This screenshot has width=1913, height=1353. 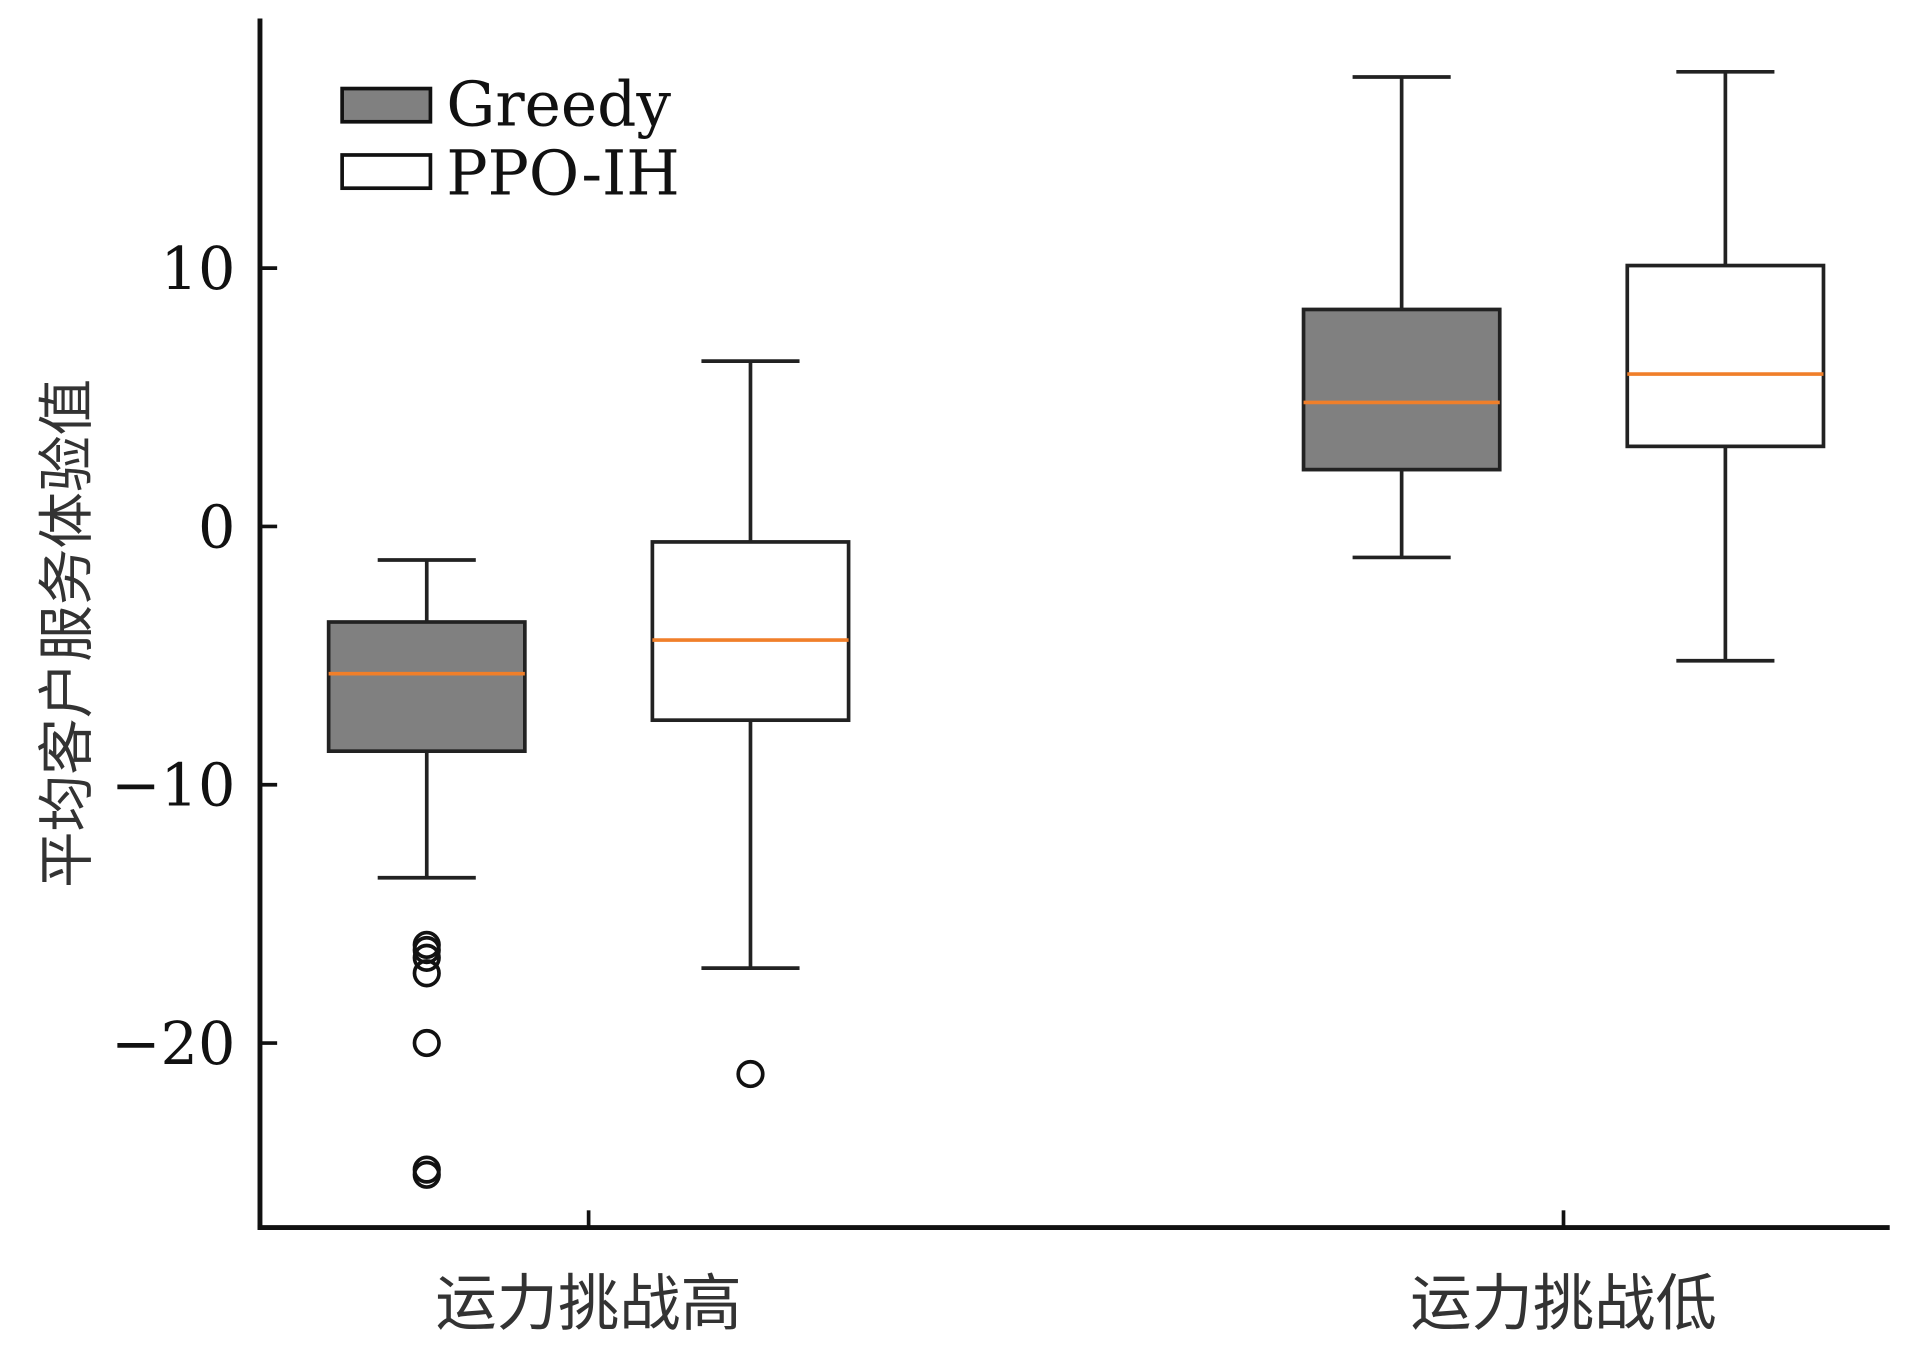 What do you see at coordinates (1563, 1304) in the screenshot?
I see `x-tick-label: 运力挑战低` at bounding box center [1563, 1304].